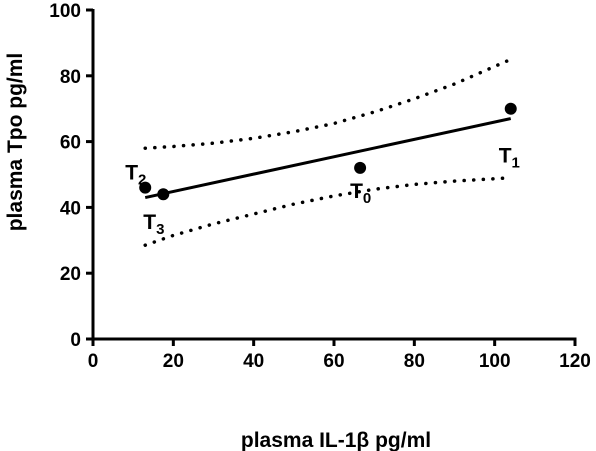  I want to click on x-tick-label: 60, so click(333, 361).